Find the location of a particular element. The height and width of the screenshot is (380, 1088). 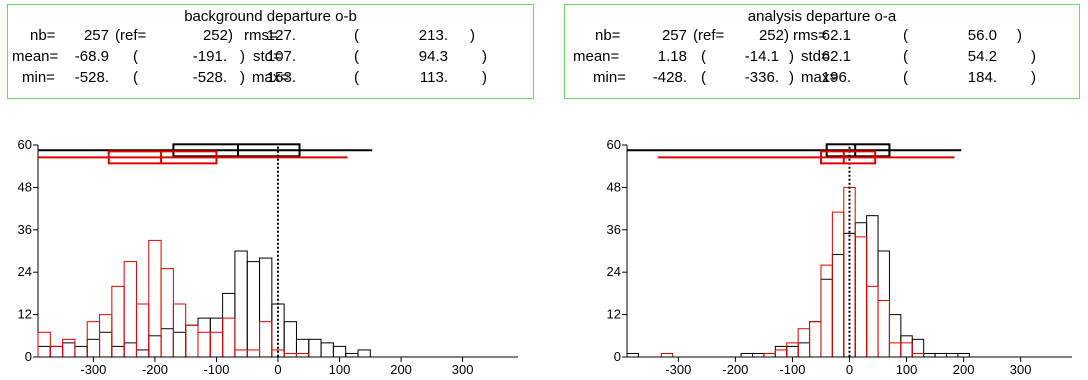

y-tick-label: 48 is located at coordinates (25, 186).